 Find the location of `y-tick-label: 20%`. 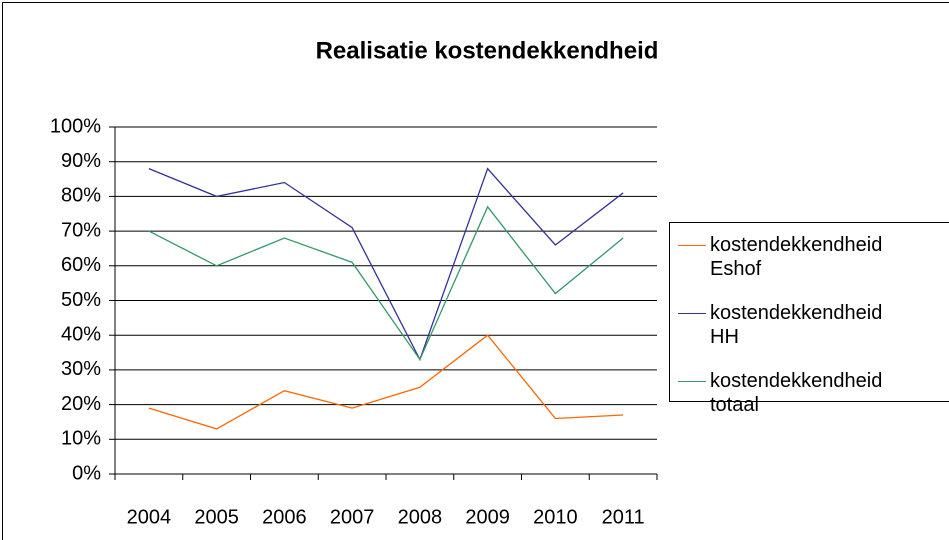

y-tick-label: 20% is located at coordinates (81, 404).